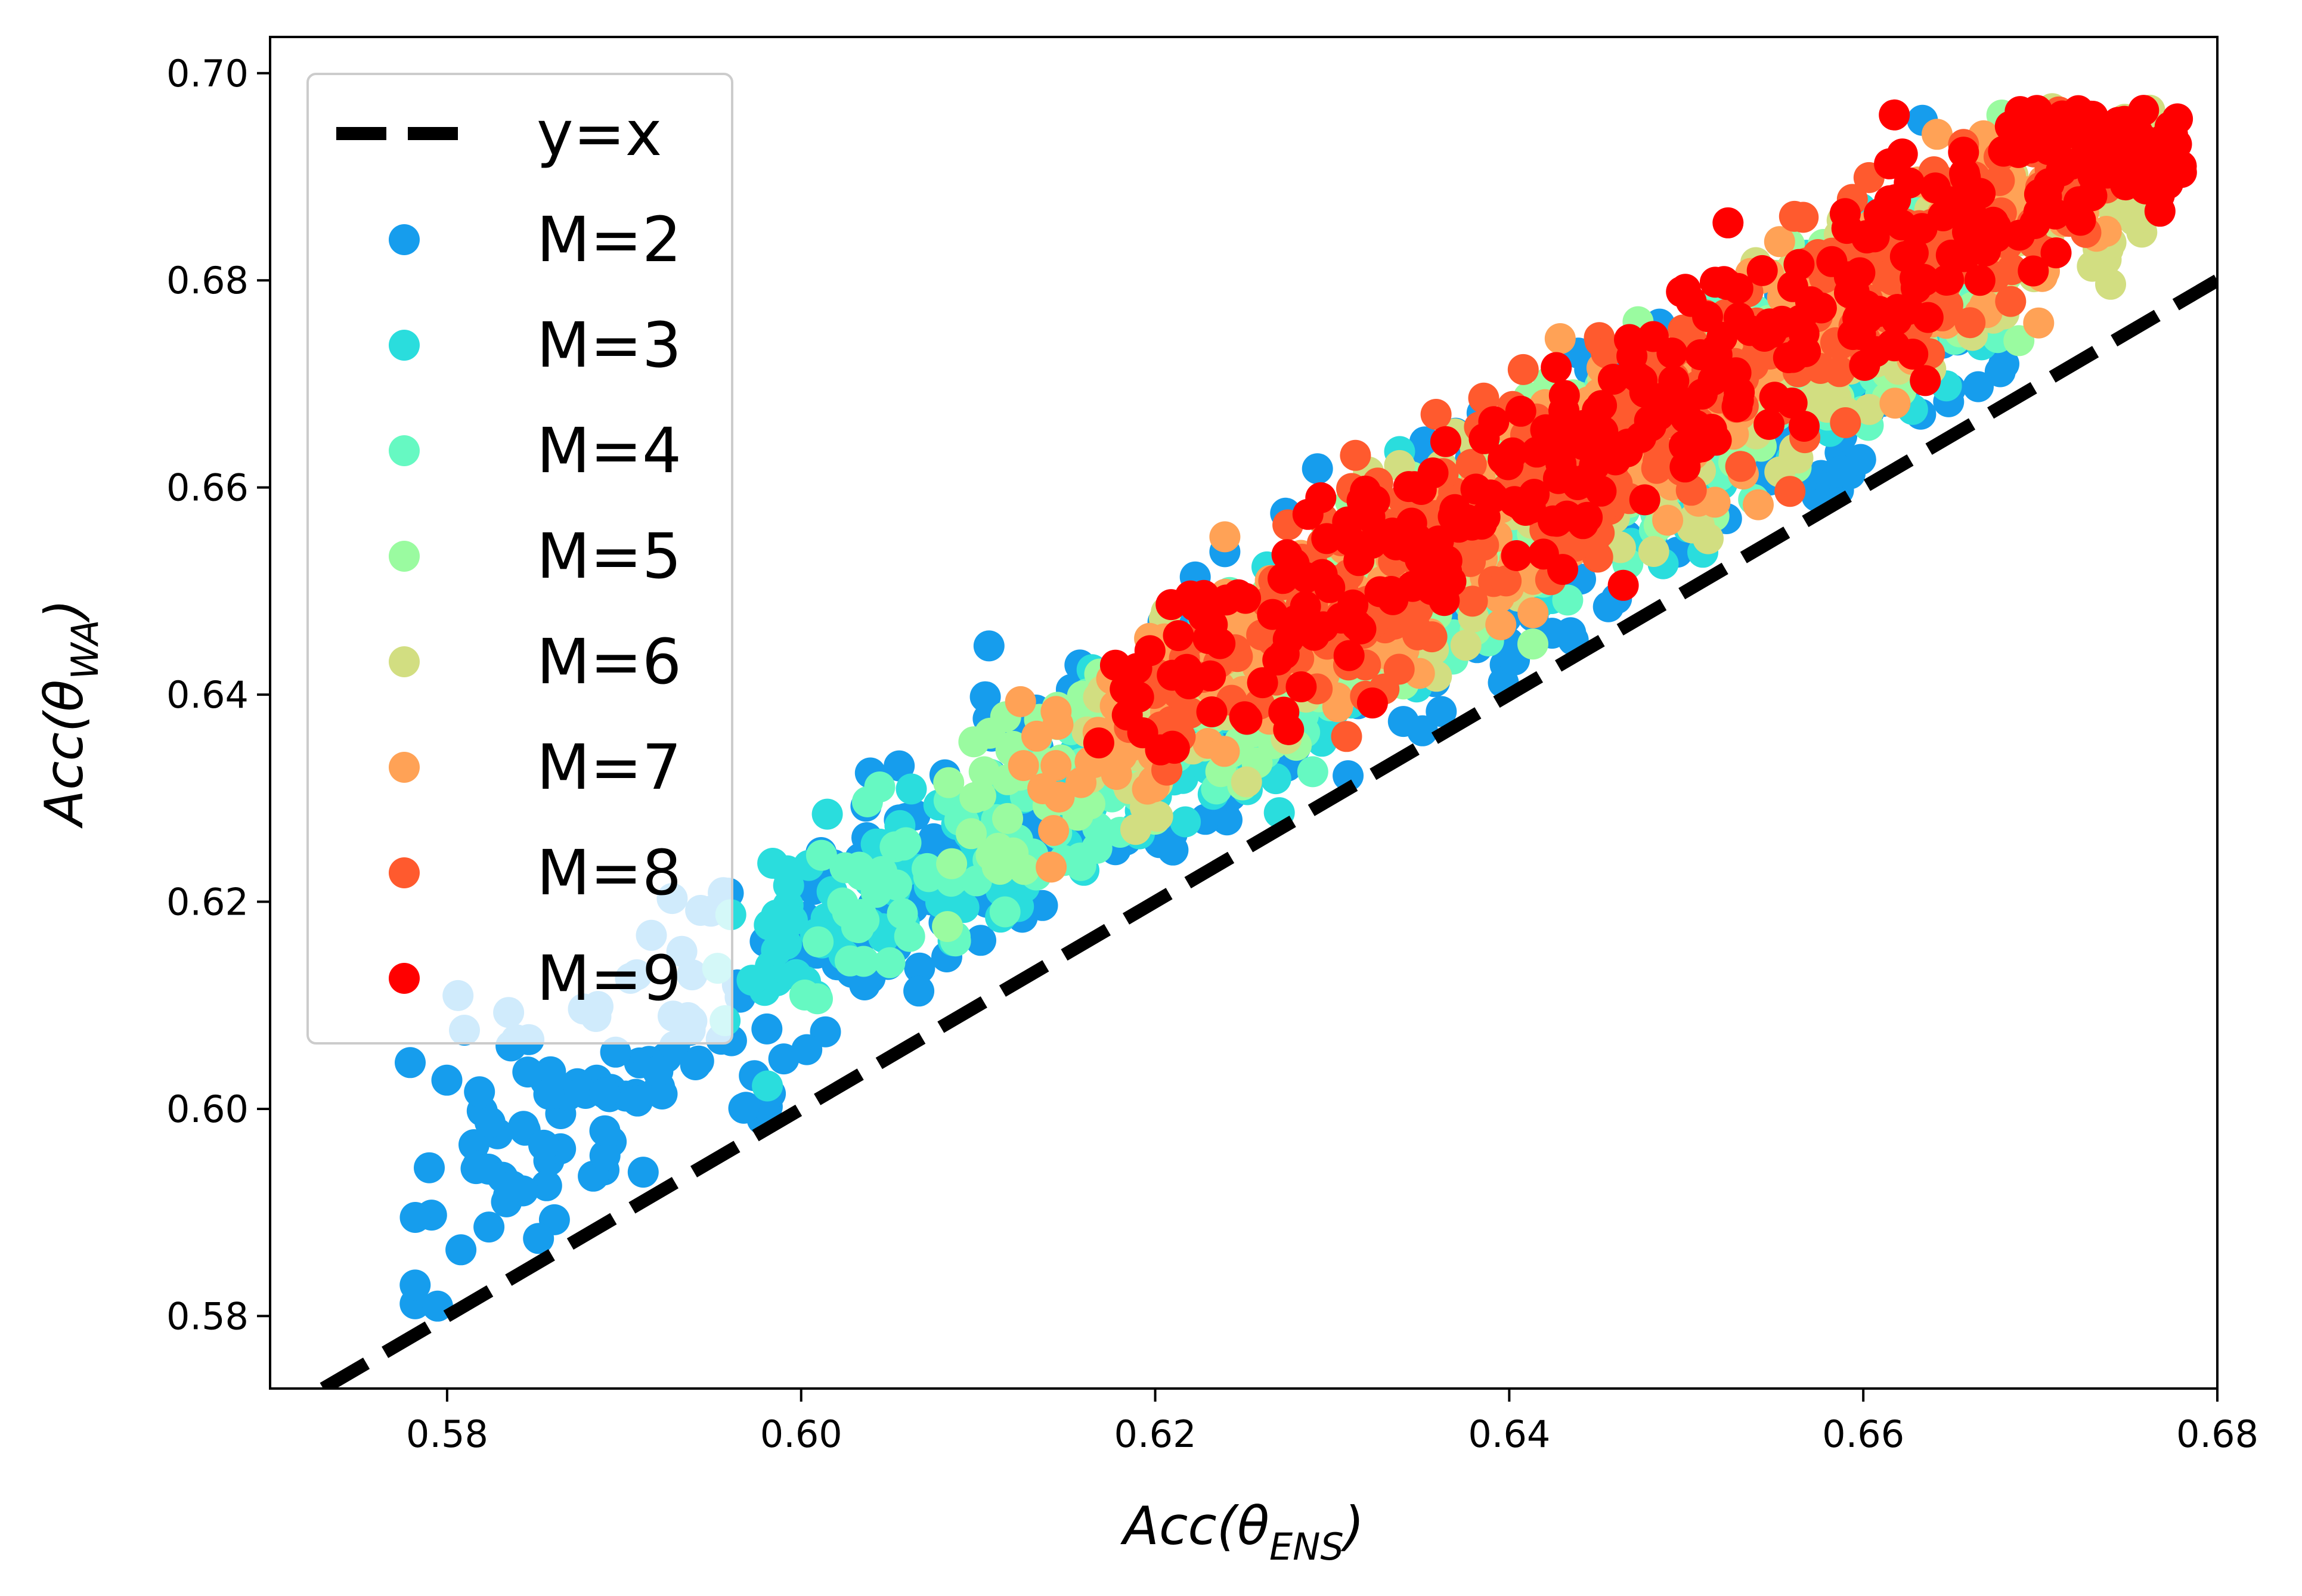  Describe the element at coordinates (1509, 1434) in the screenshot. I see `x-tick-label: 0.64` at that location.